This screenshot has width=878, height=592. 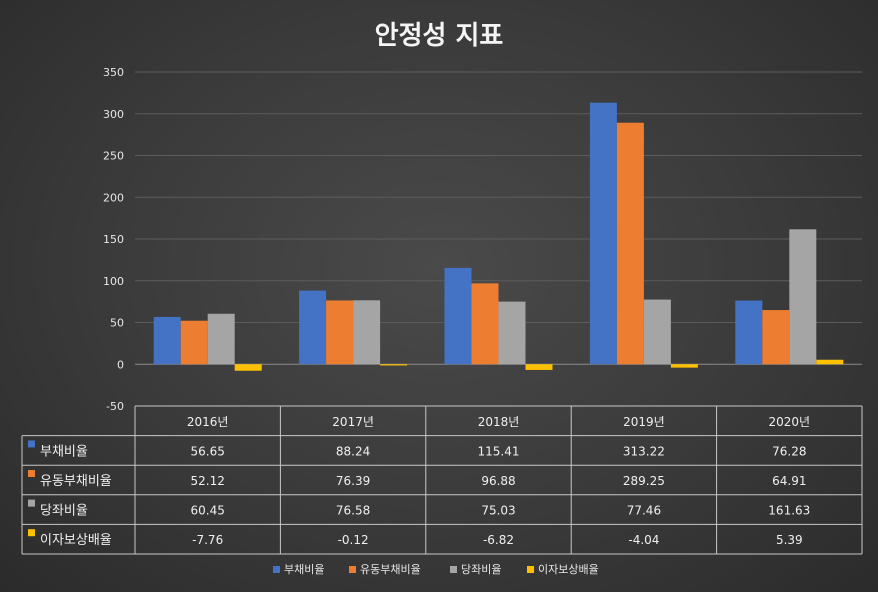 I want to click on table-header-category: 2020년, so click(x=790, y=422).